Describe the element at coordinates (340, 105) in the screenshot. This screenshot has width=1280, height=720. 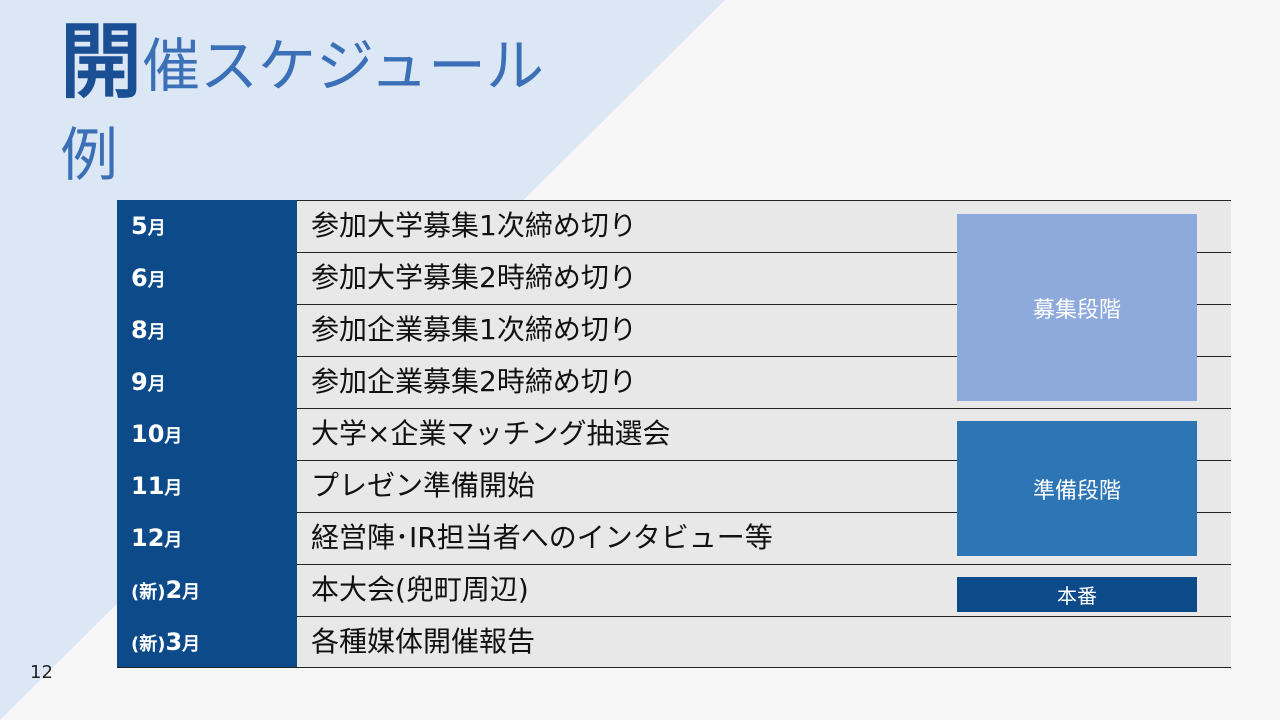
I see `page-title: 開催スケジュール 例` at that location.